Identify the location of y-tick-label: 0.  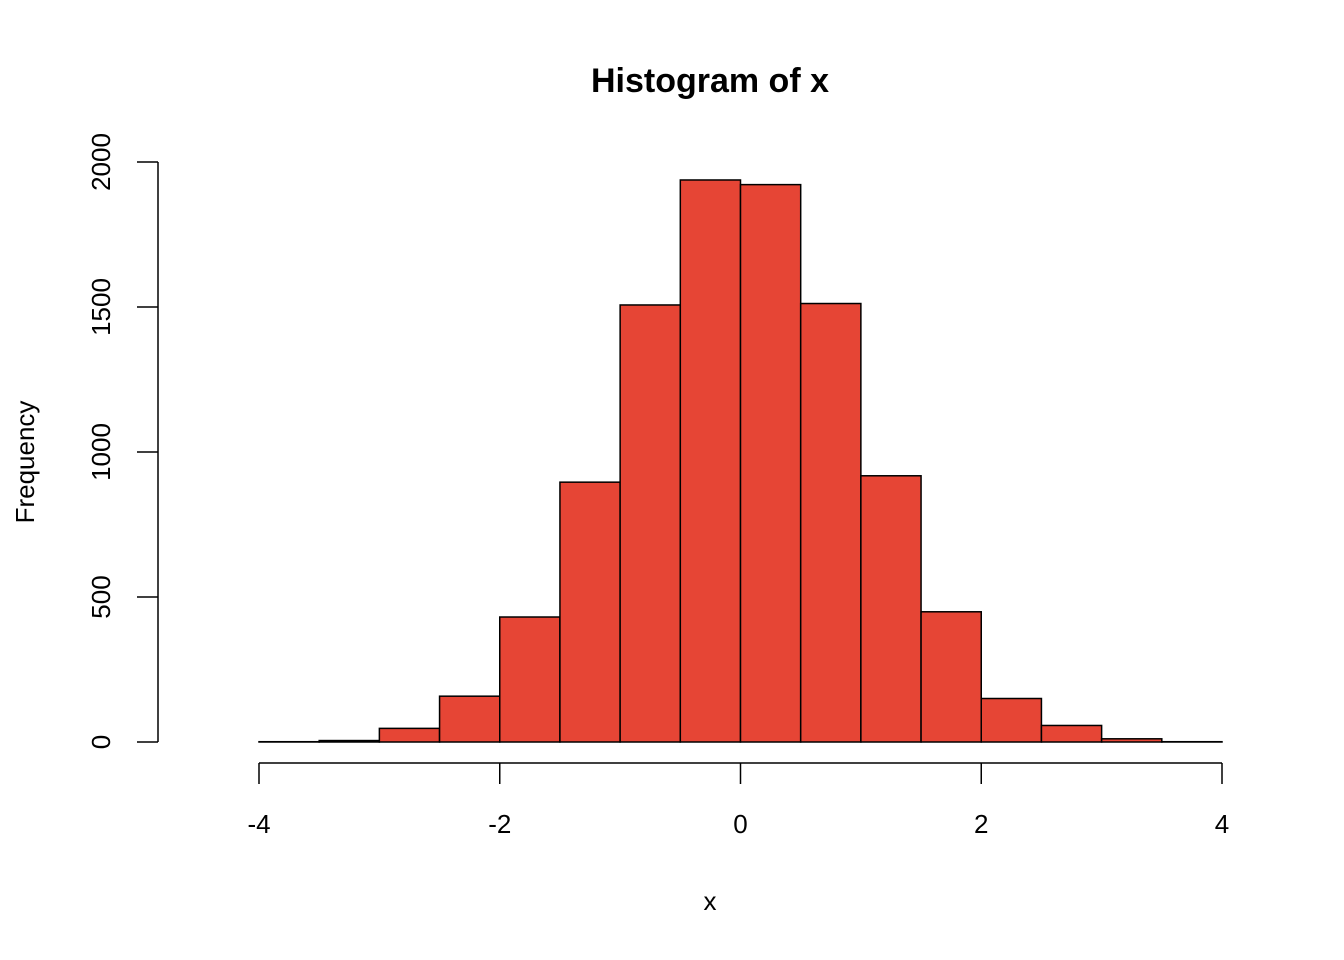
(101, 742).